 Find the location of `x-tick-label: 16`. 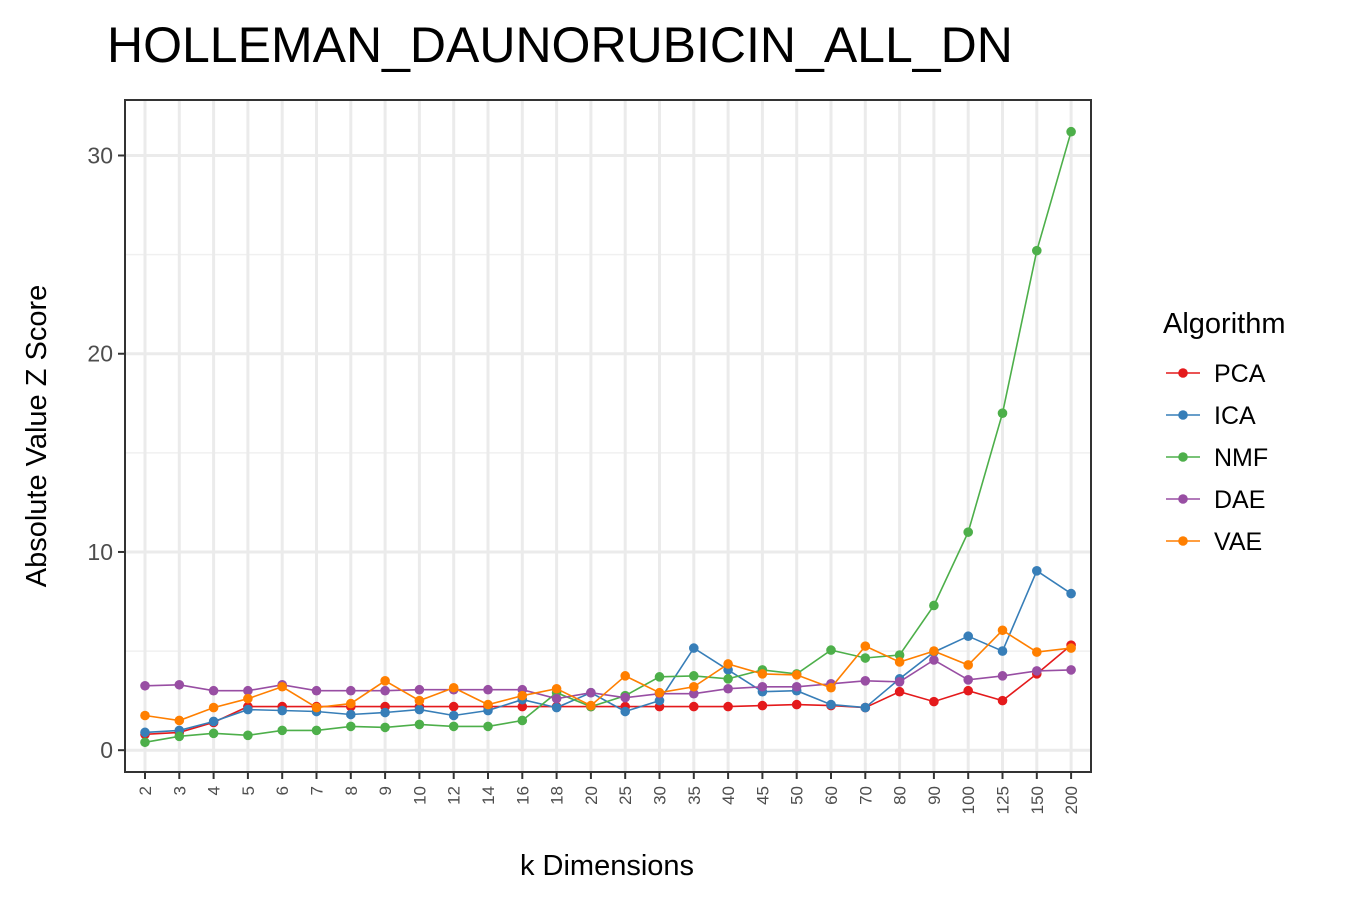

x-tick-label: 16 is located at coordinates (522, 795).